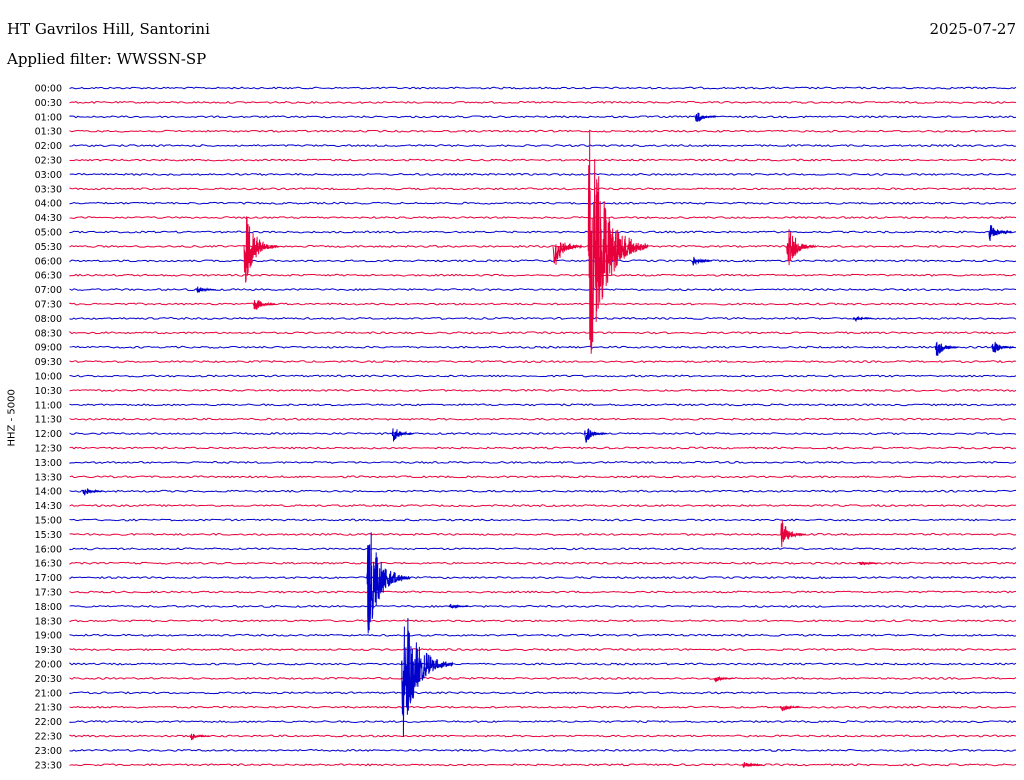 The height and width of the screenshot is (780, 1024). What do you see at coordinates (108, 29) in the screenshot?
I see `station-title: HT Gavrilos Hill, Santorini` at bounding box center [108, 29].